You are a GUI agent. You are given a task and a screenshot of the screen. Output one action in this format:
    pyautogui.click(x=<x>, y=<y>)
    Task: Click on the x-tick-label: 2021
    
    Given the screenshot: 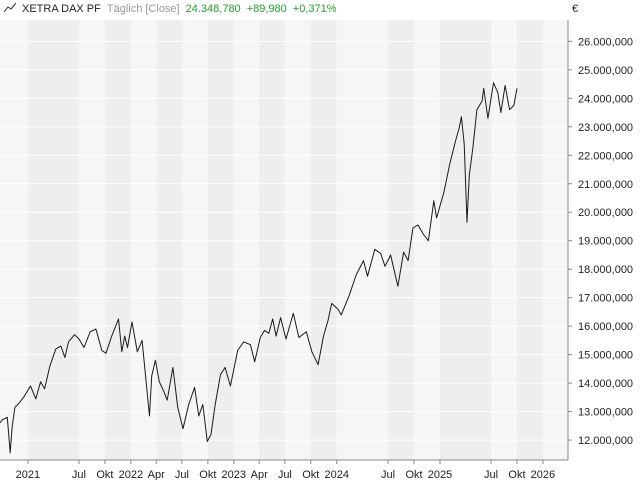 What is the action you would take?
    pyautogui.click(x=28, y=474)
    